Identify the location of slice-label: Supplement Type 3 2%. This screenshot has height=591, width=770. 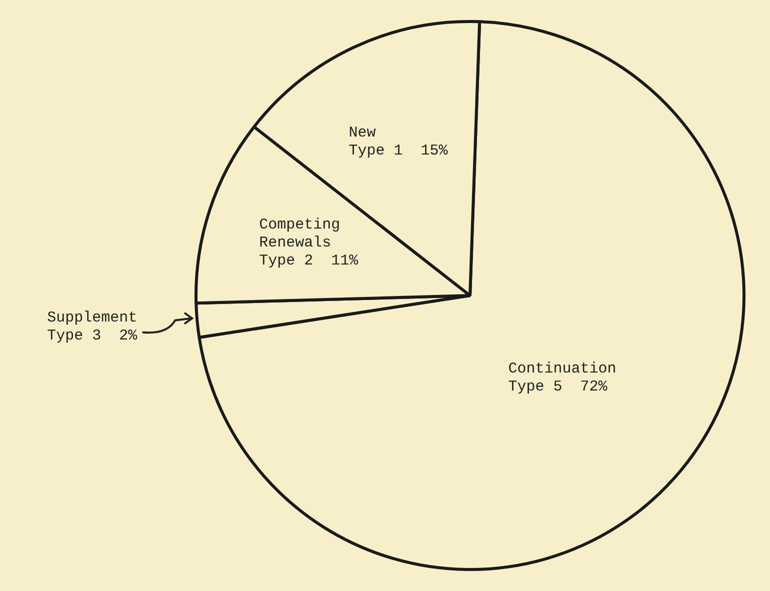
(92, 326).